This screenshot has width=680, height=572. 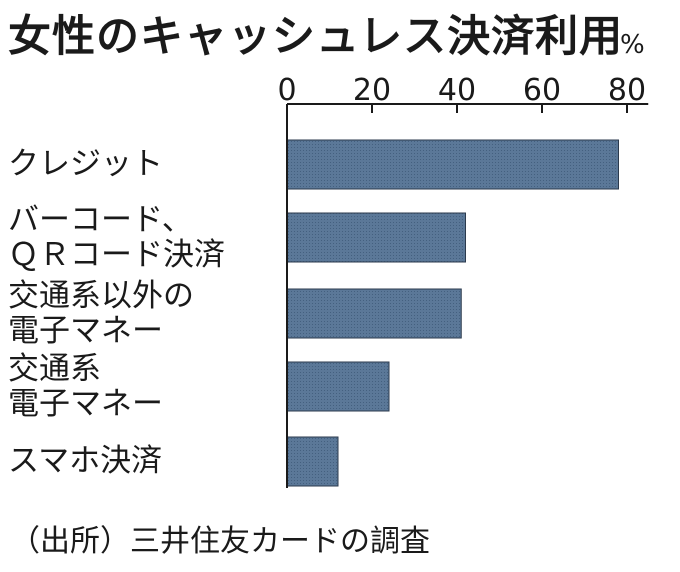 What do you see at coordinates (101, 313) in the screenshot?
I see `category-label: 交通系以外の 電子マネー` at bounding box center [101, 313].